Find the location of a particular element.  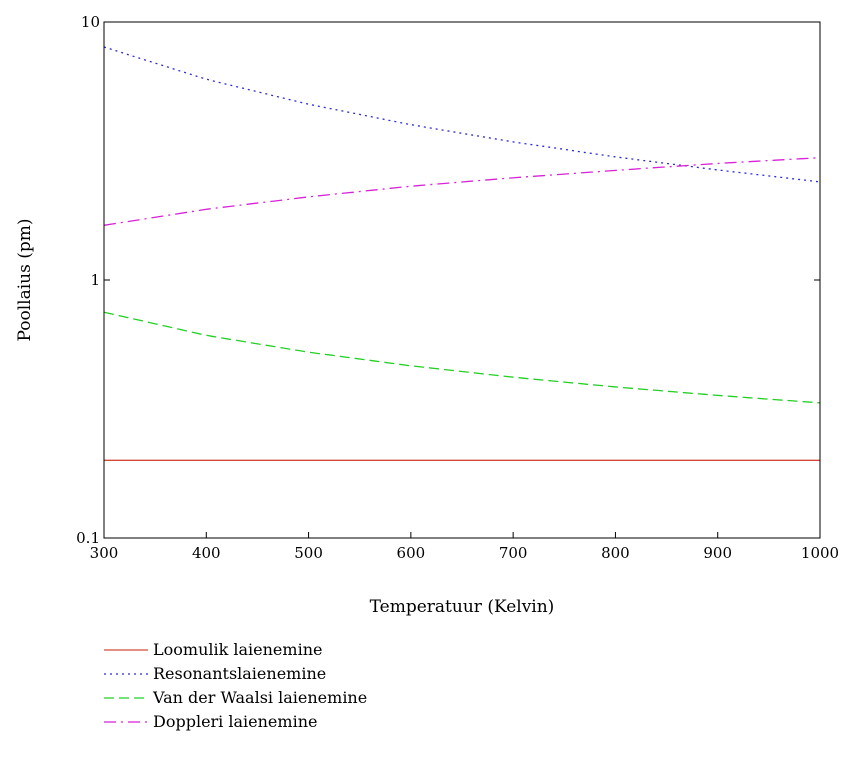

legend-item: Doppleri laienemine is located at coordinates (210, 721).